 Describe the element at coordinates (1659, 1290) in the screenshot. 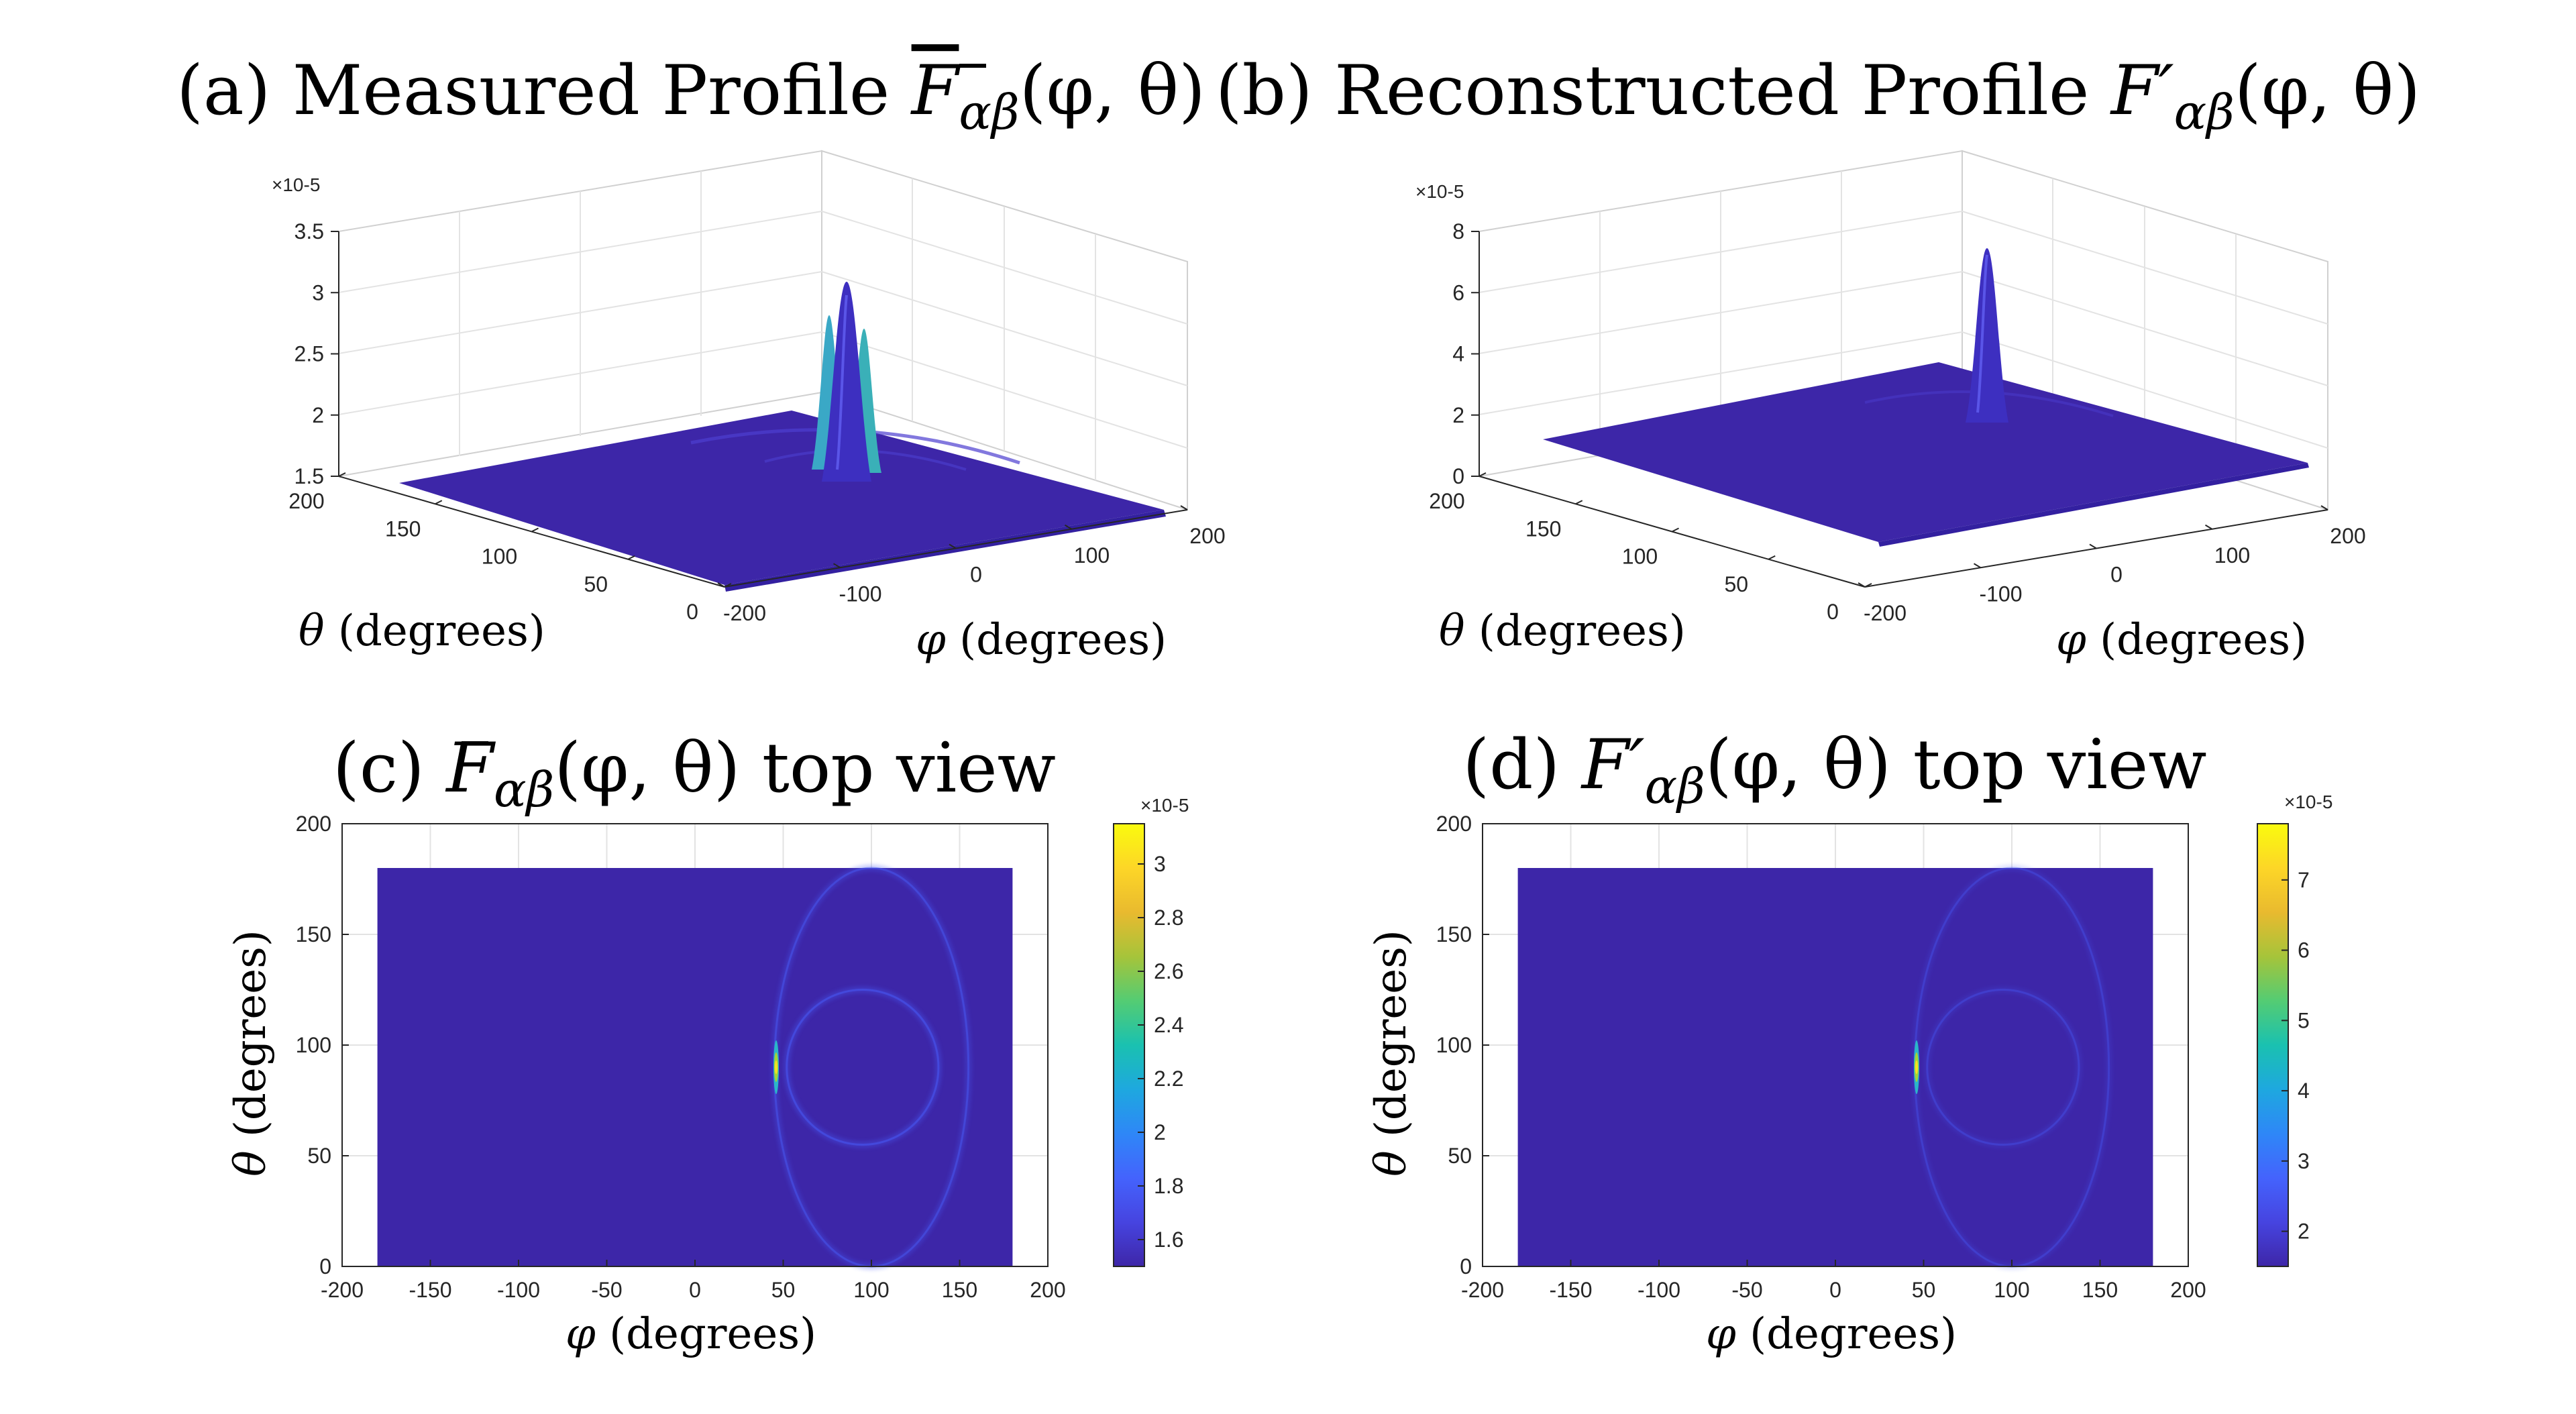

I see `panel-d-x-tick-label: -100` at that location.